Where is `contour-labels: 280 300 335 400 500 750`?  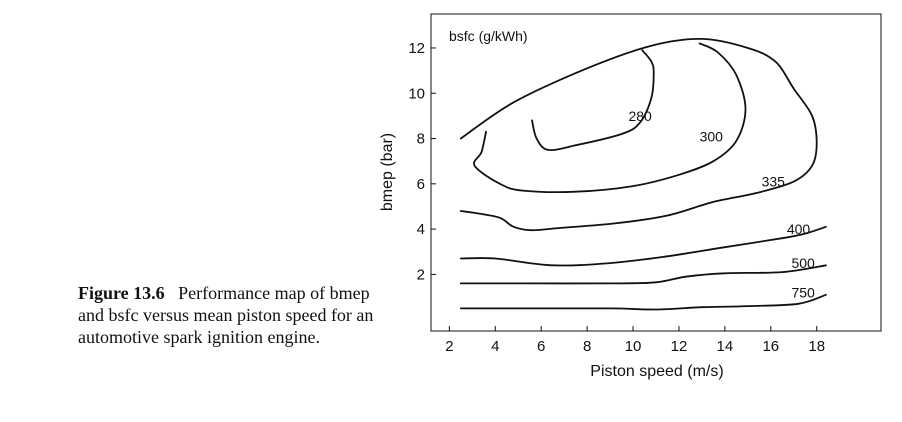
contour-labels: 280 300 335 400 500 750 is located at coordinates (721, 204).